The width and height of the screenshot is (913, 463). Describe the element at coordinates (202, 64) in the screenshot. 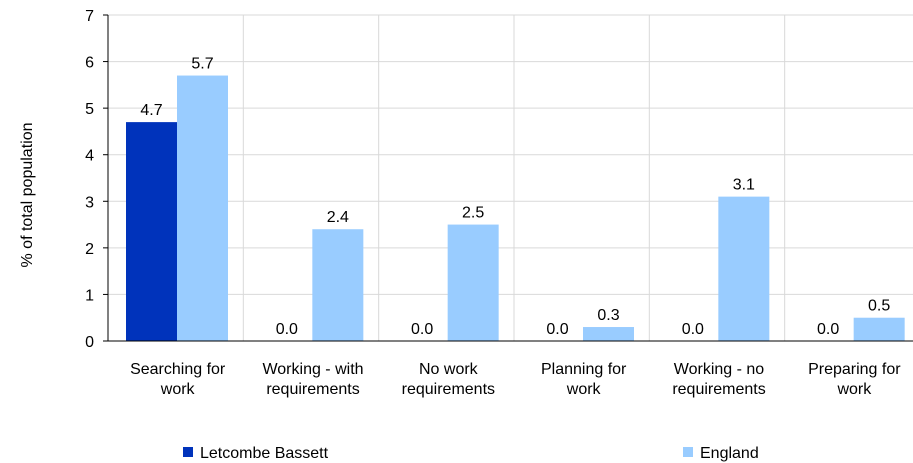

I see `data-label: 5.7` at that location.